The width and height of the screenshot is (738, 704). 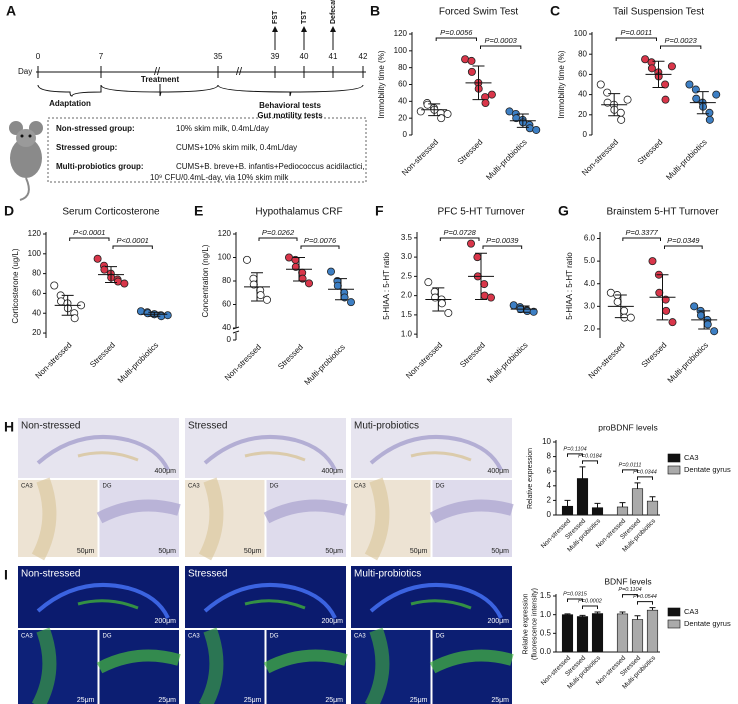 I want to click on p-value: P=0.1104, so click(x=629, y=590).